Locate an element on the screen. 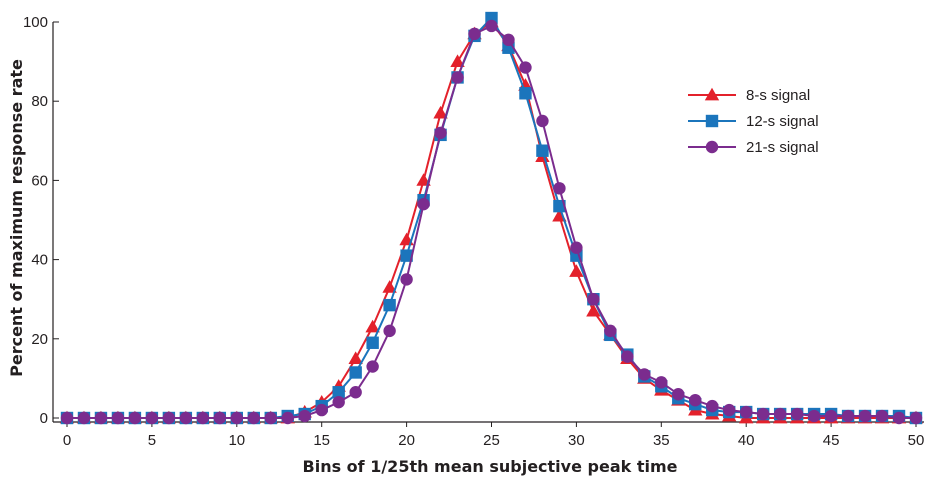 Image resolution: width=927 pixels, height=478 pixels. legend-label: 21-s signal is located at coordinates (782, 147).